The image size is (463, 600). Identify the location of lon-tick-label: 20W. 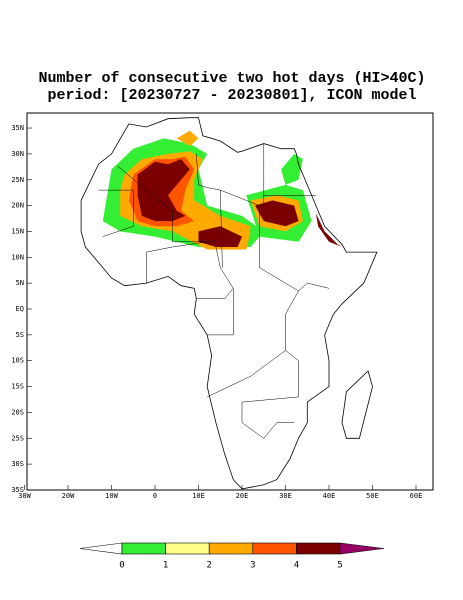
(68, 496).